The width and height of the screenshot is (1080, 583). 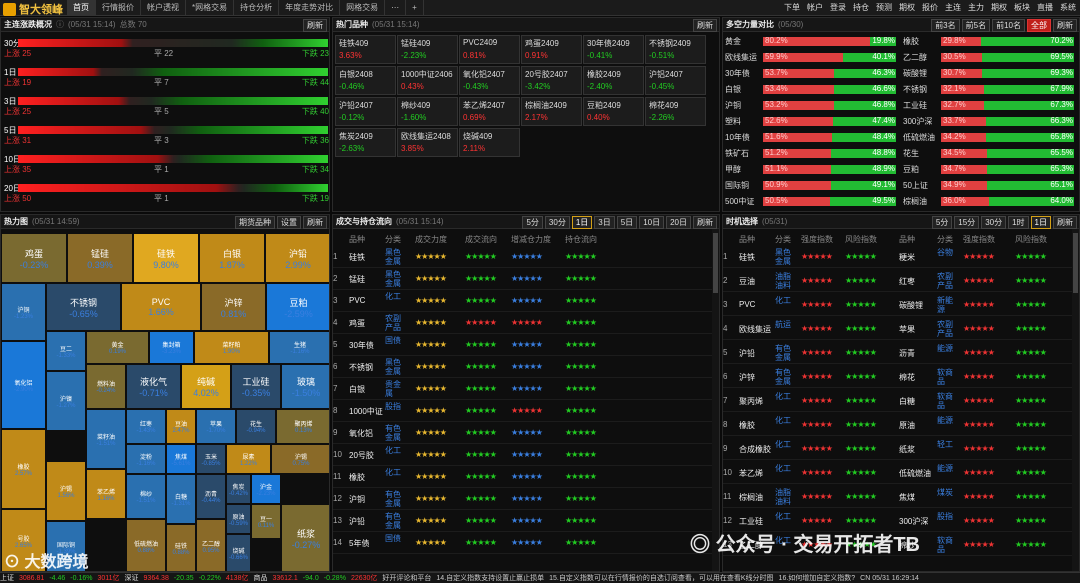 I want to click on menu-item-7: 主连, so click(x=953, y=7).